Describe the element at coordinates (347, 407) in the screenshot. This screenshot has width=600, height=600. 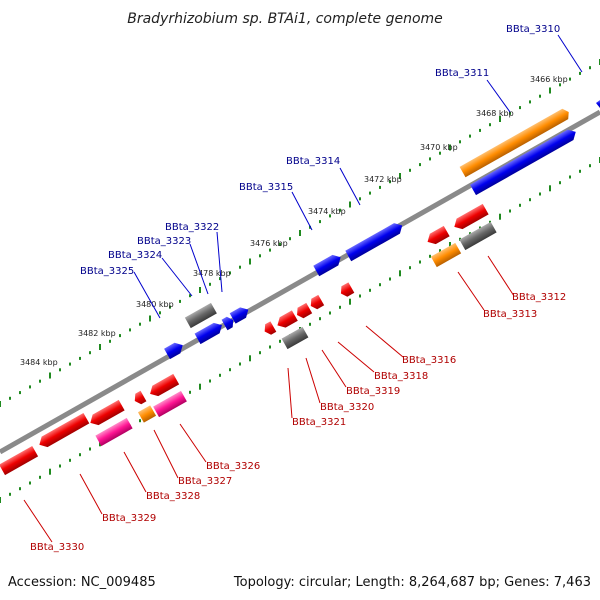
I see `gene-label: BBta_3320` at that location.